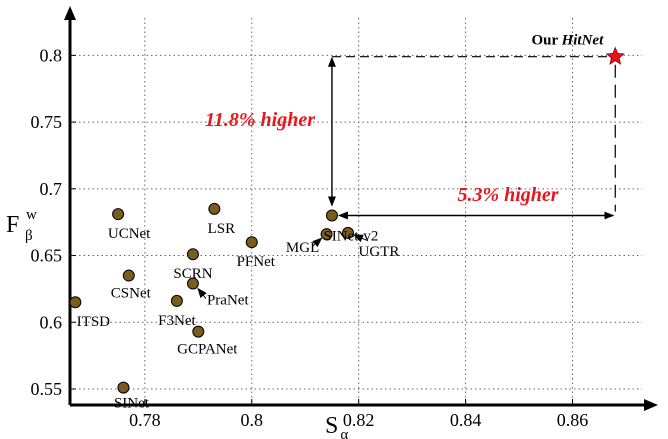  What do you see at coordinates (651, 405) in the screenshot?
I see `x-axis-arrowhead` at bounding box center [651, 405].